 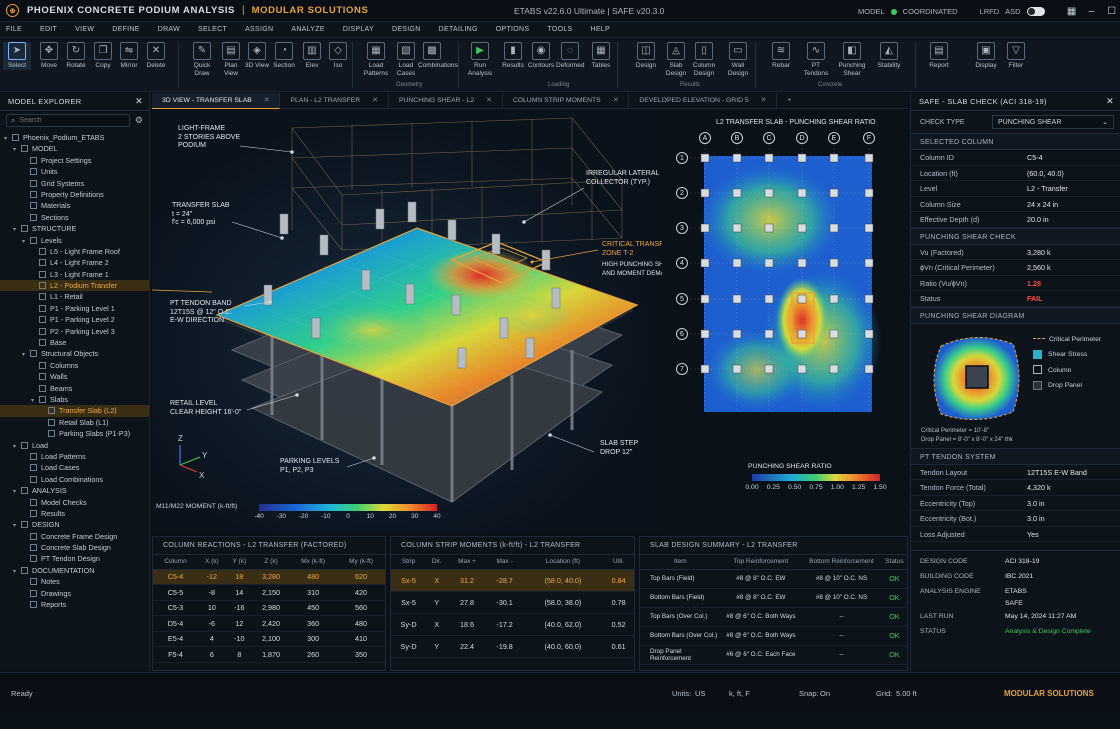 I want to click on grid-value: 5.00 ft, so click(x=906, y=693).